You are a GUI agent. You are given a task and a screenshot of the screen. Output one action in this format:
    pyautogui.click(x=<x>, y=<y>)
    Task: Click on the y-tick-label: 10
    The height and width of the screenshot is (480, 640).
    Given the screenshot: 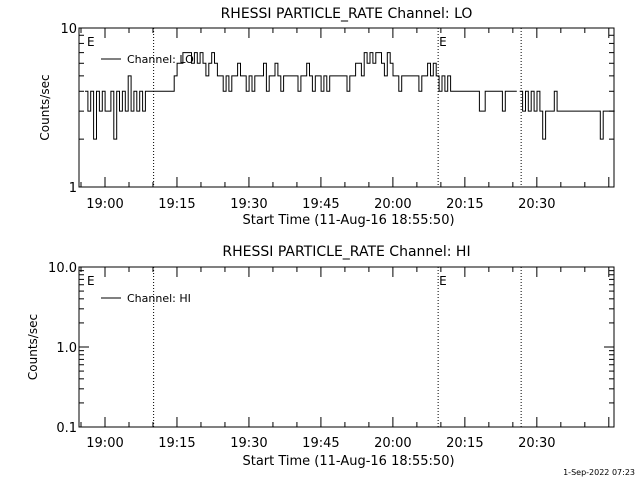 What is the action you would take?
    pyautogui.click(x=68, y=29)
    